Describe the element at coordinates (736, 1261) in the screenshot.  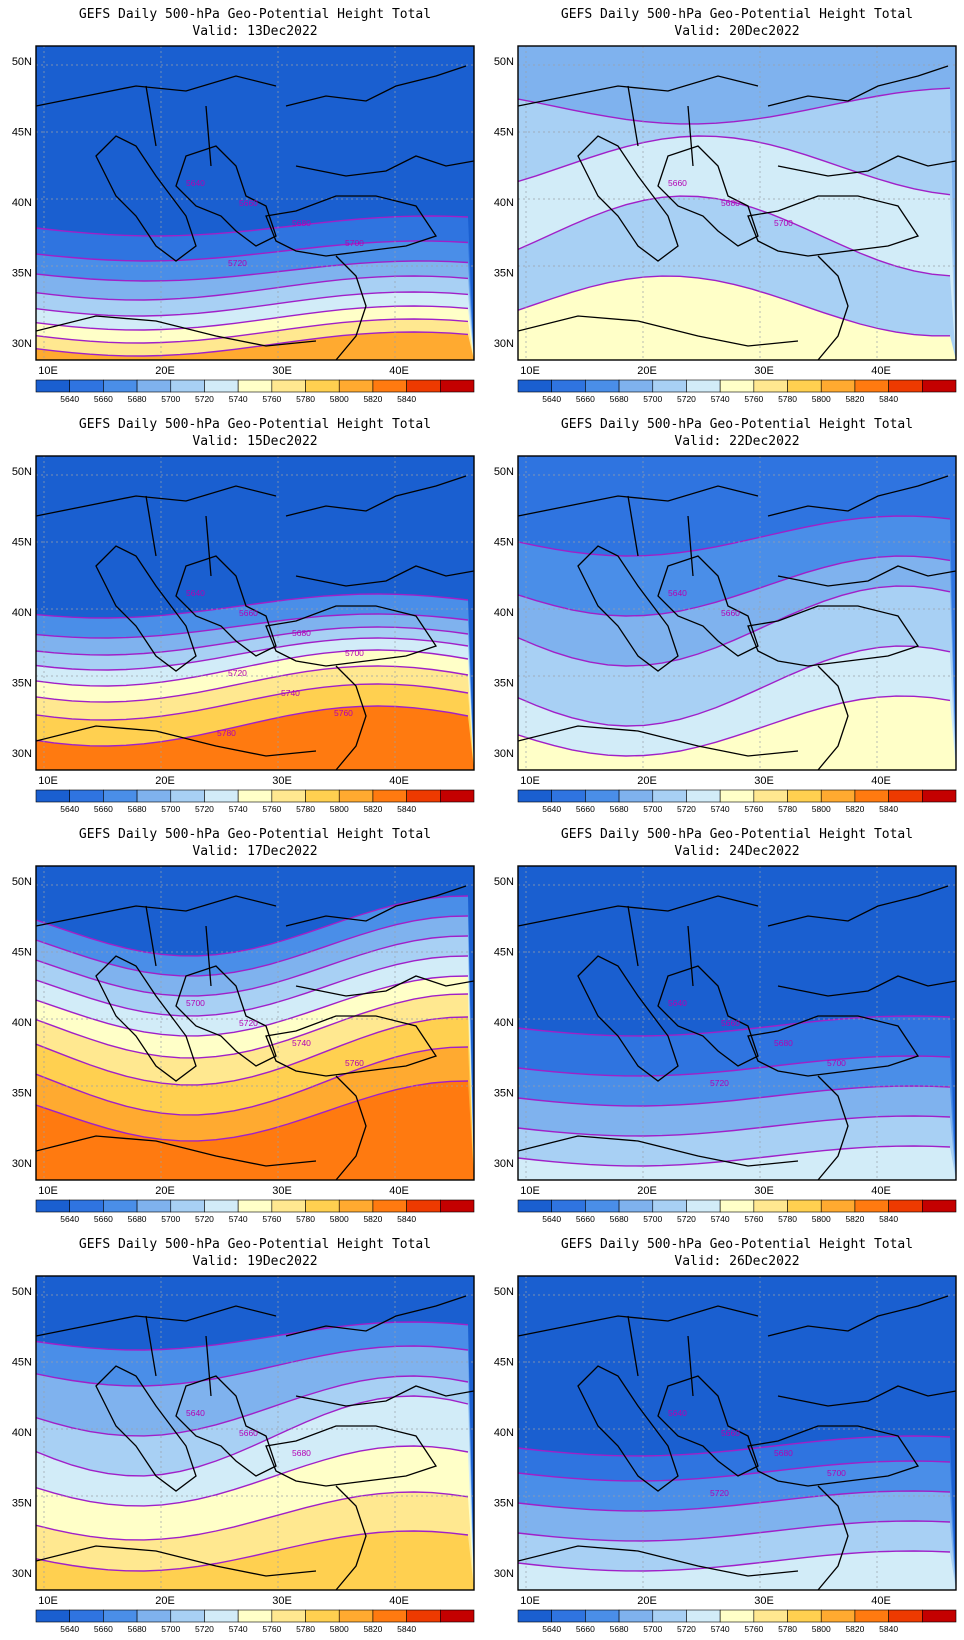
I see `panel-valid-date: Valid: 26Dec2022` at that location.